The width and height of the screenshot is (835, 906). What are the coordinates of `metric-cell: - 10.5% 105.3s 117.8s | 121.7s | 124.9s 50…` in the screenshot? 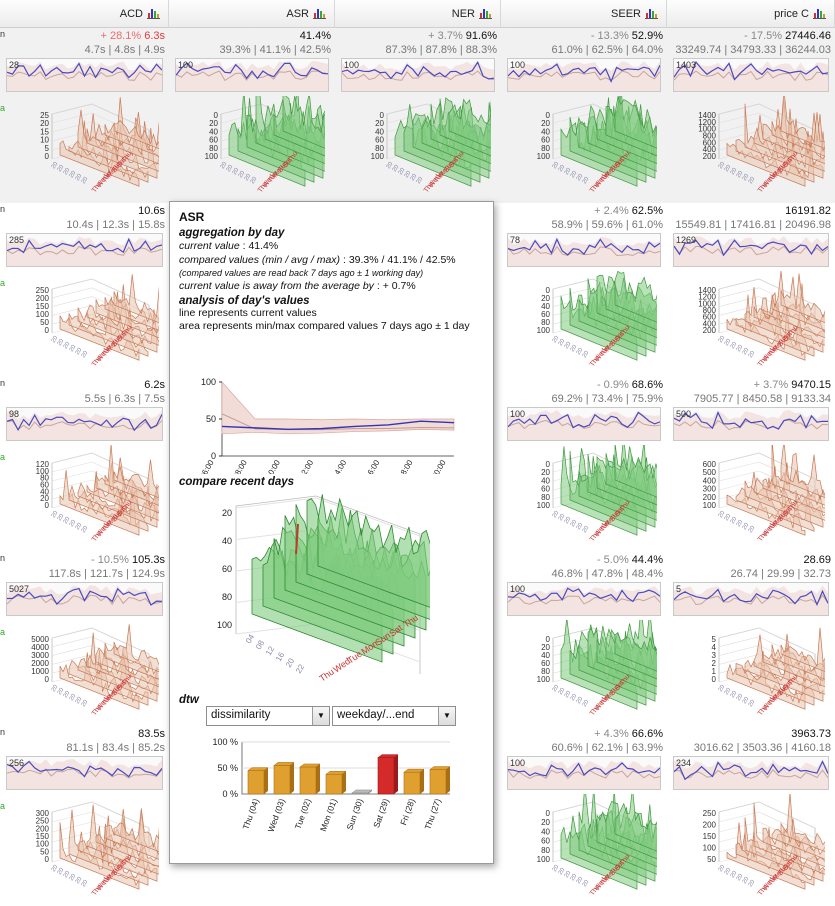 It's located at (84, 639).